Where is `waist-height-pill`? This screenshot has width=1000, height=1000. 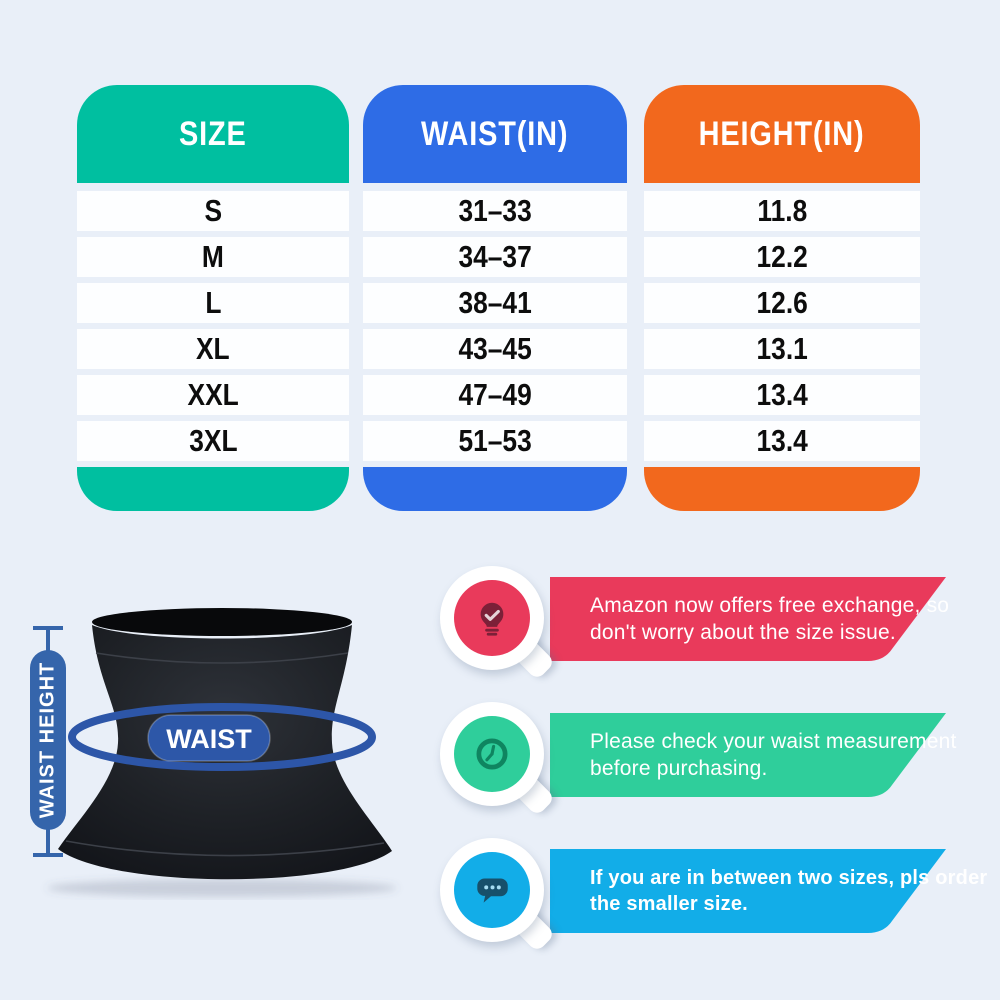
waist-height-pill is located at coordinates (48, 740).